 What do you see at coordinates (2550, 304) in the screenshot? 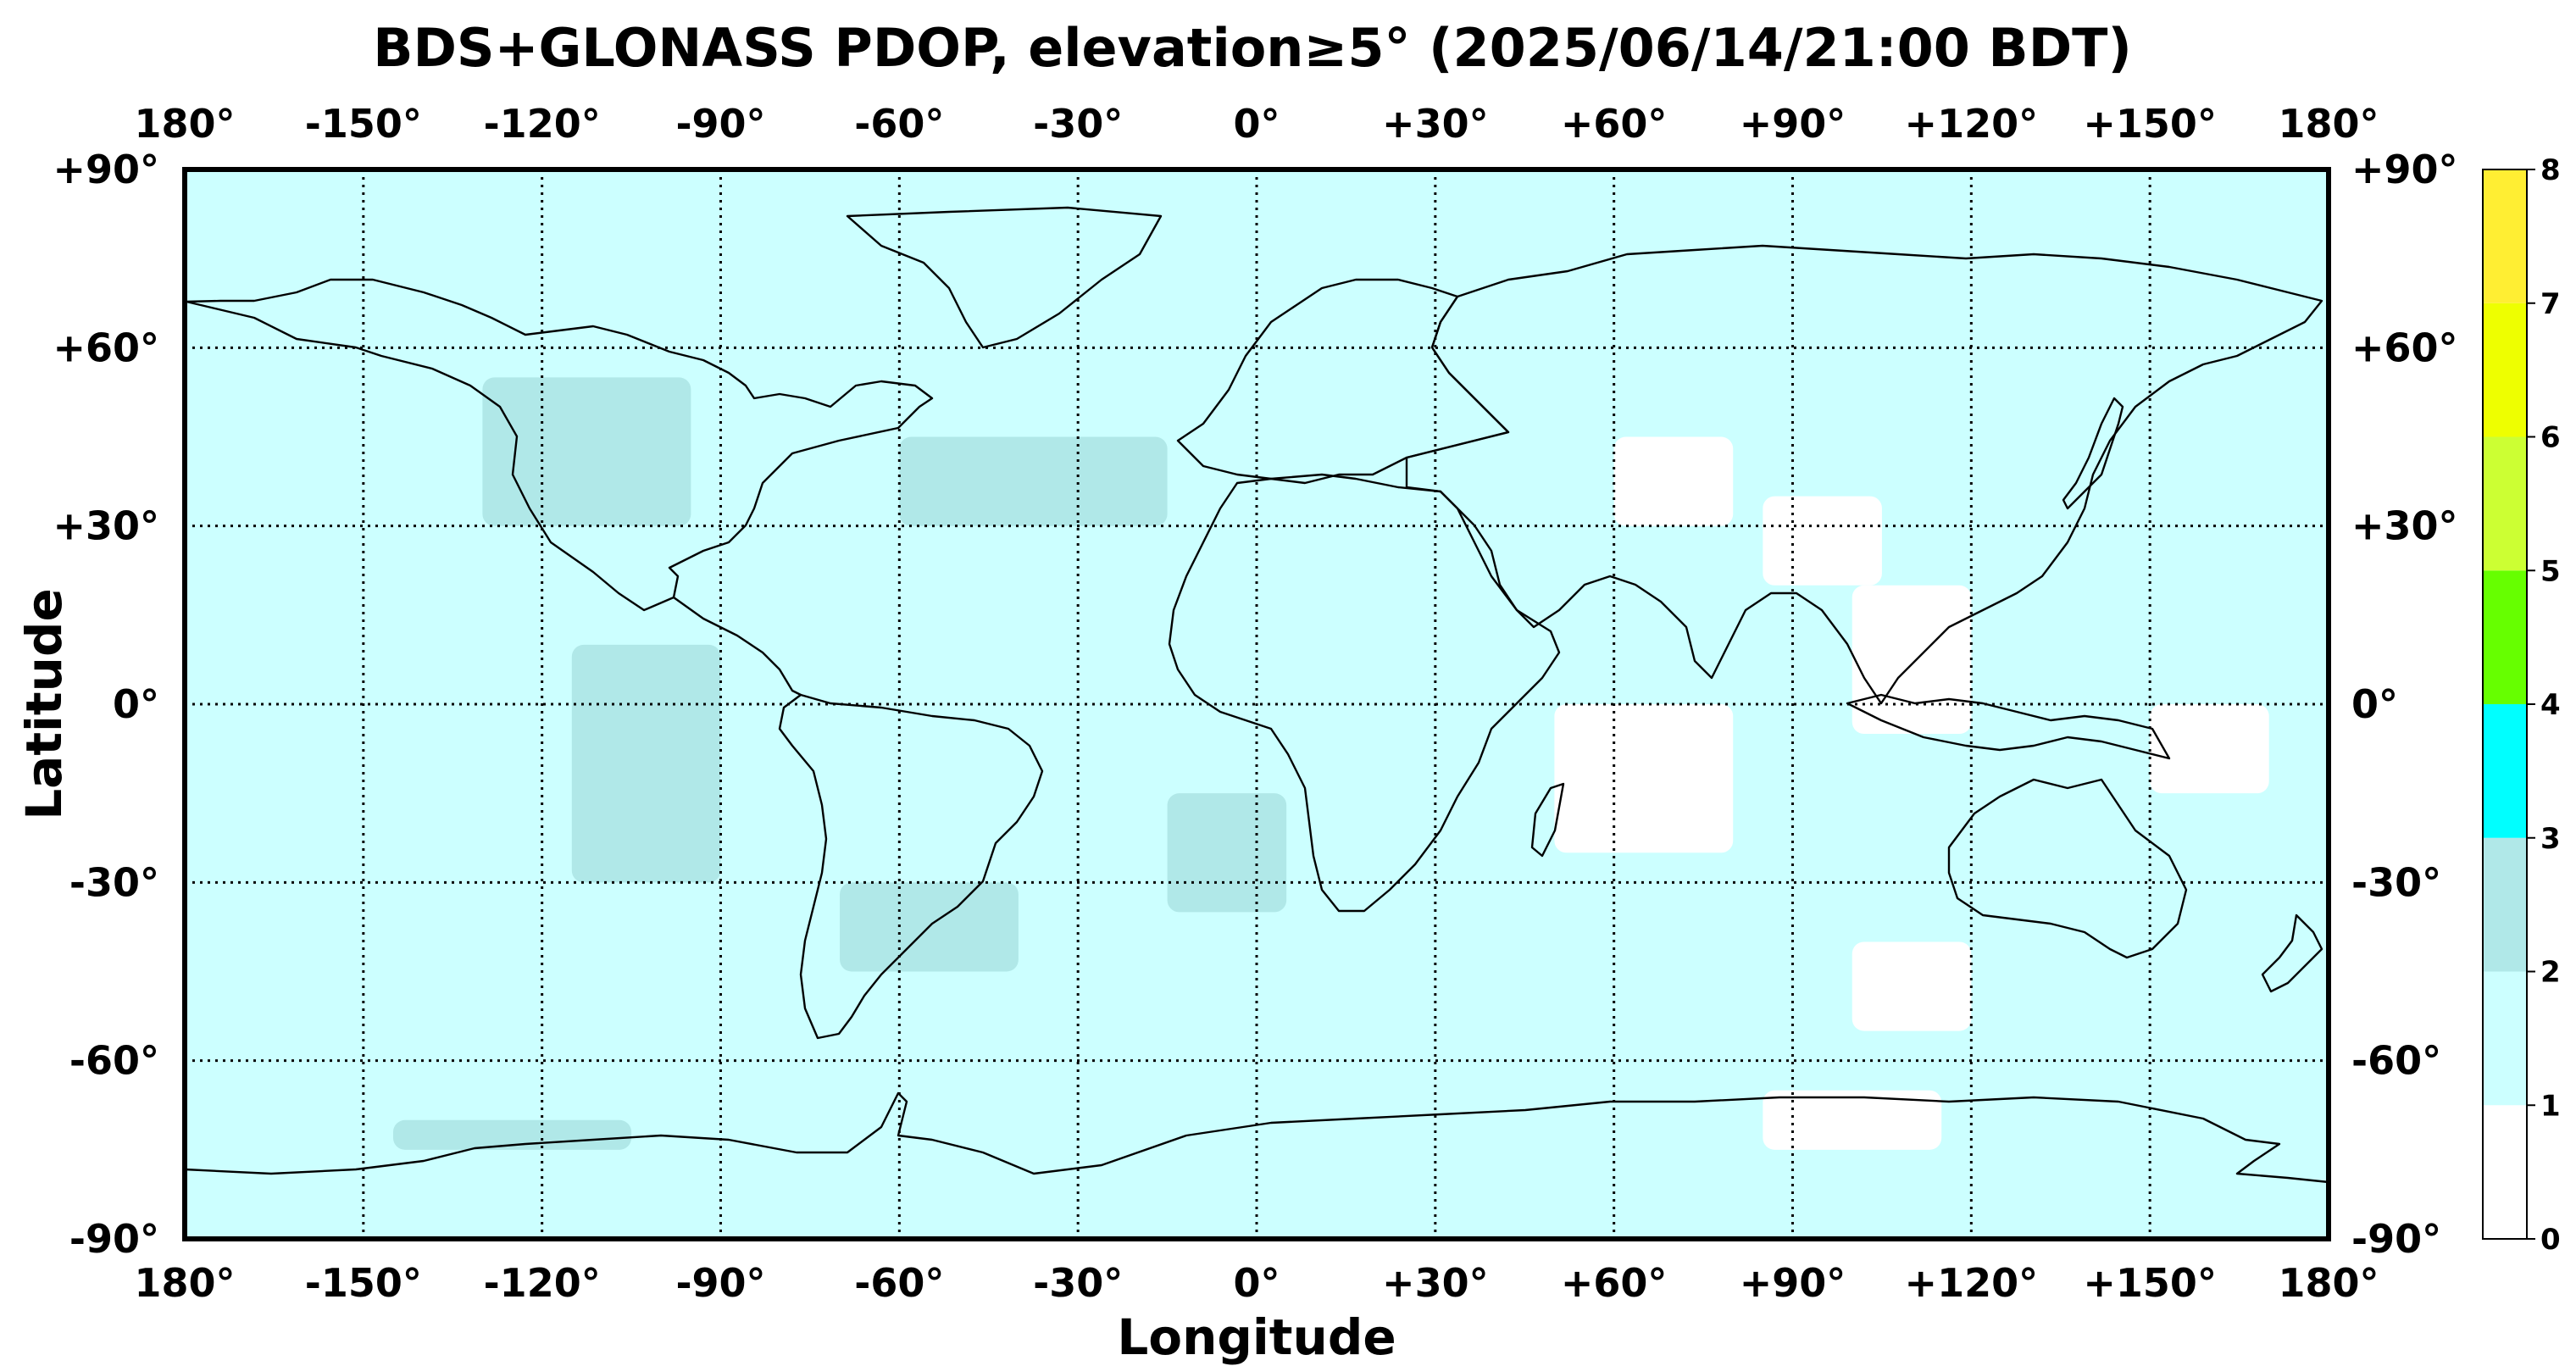
I see `colorbar-tick-label: 7` at bounding box center [2550, 304].